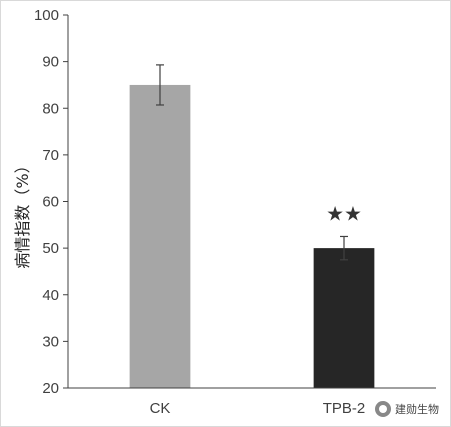  I want to click on y-tick-label: 100, so click(46, 15).